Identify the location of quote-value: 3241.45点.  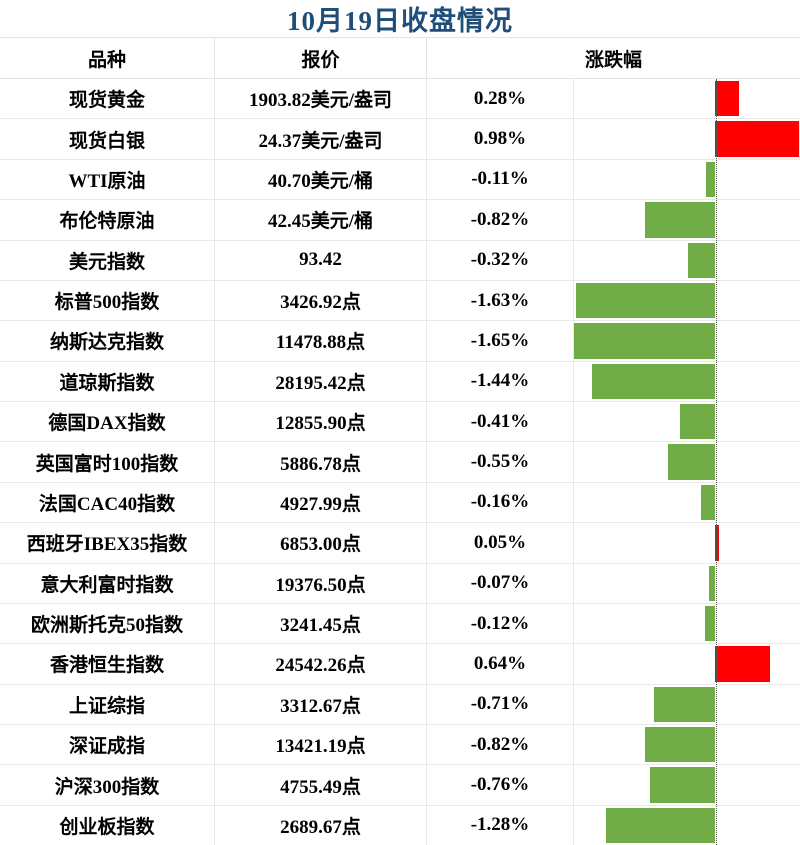
(321, 623).